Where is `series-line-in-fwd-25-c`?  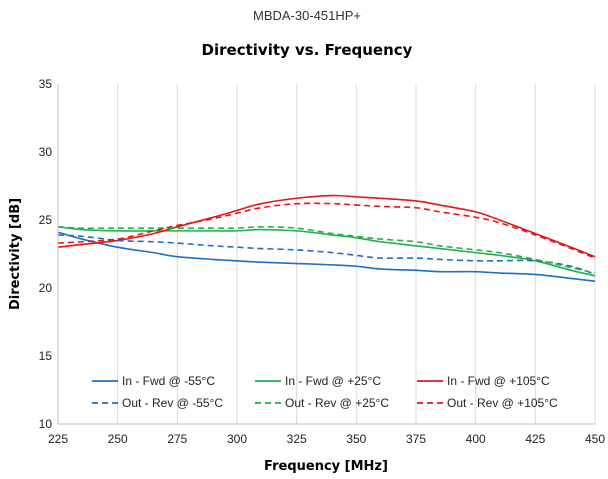 series-line-in-fwd-25-c is located at coordinates (326, 251).